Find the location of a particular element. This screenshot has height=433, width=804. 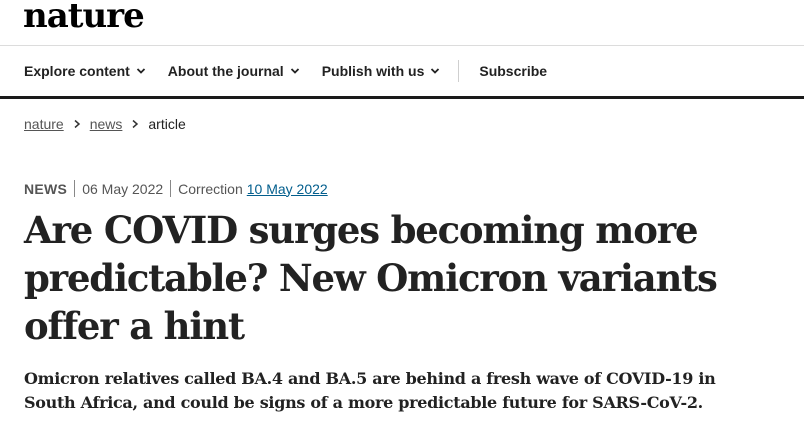

article-meta: NEWS 06 May 2022 Correction 10 May 2022 is located at coordinates (176, 188).